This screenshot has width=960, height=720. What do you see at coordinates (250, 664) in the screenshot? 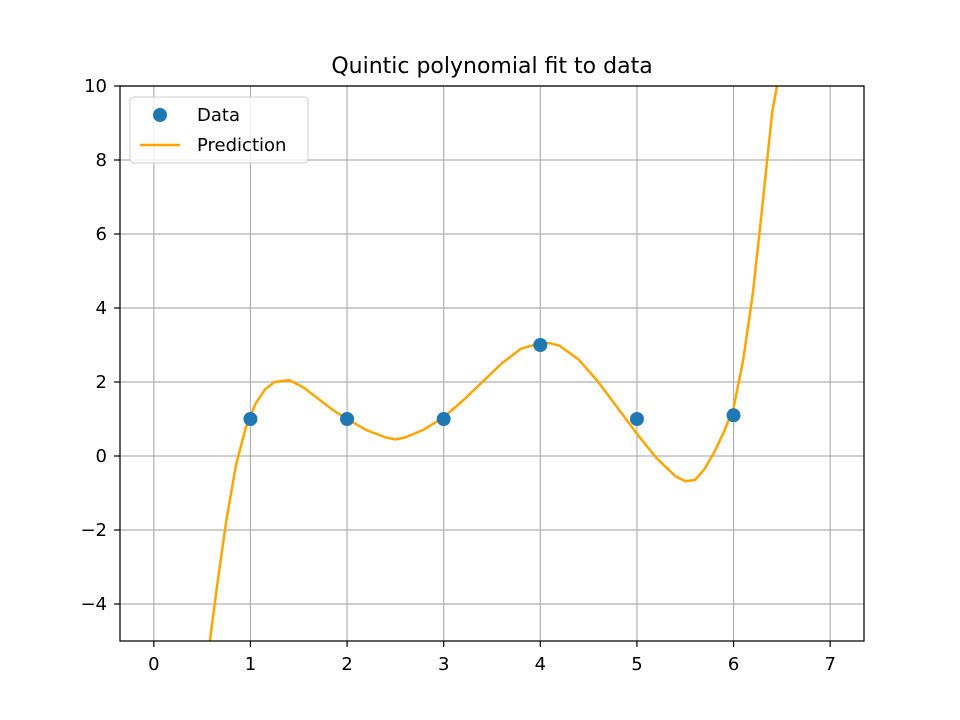
I see `x-tick-label: 1` at bounding box center [250, 664].